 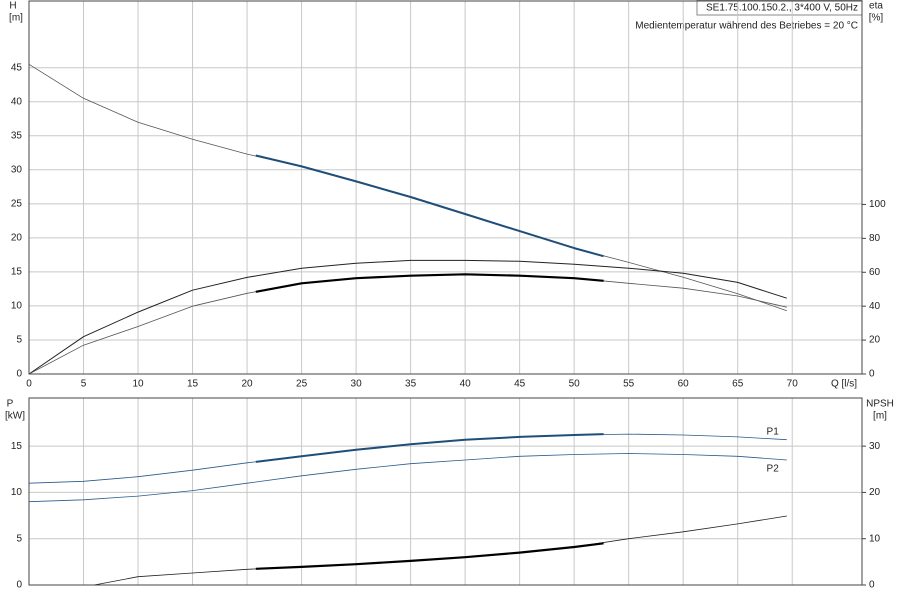 What do you see at coordinates (880, 416) in the screenshot?
I see `y2-unit: [m]` at bounding box center [880, 416].